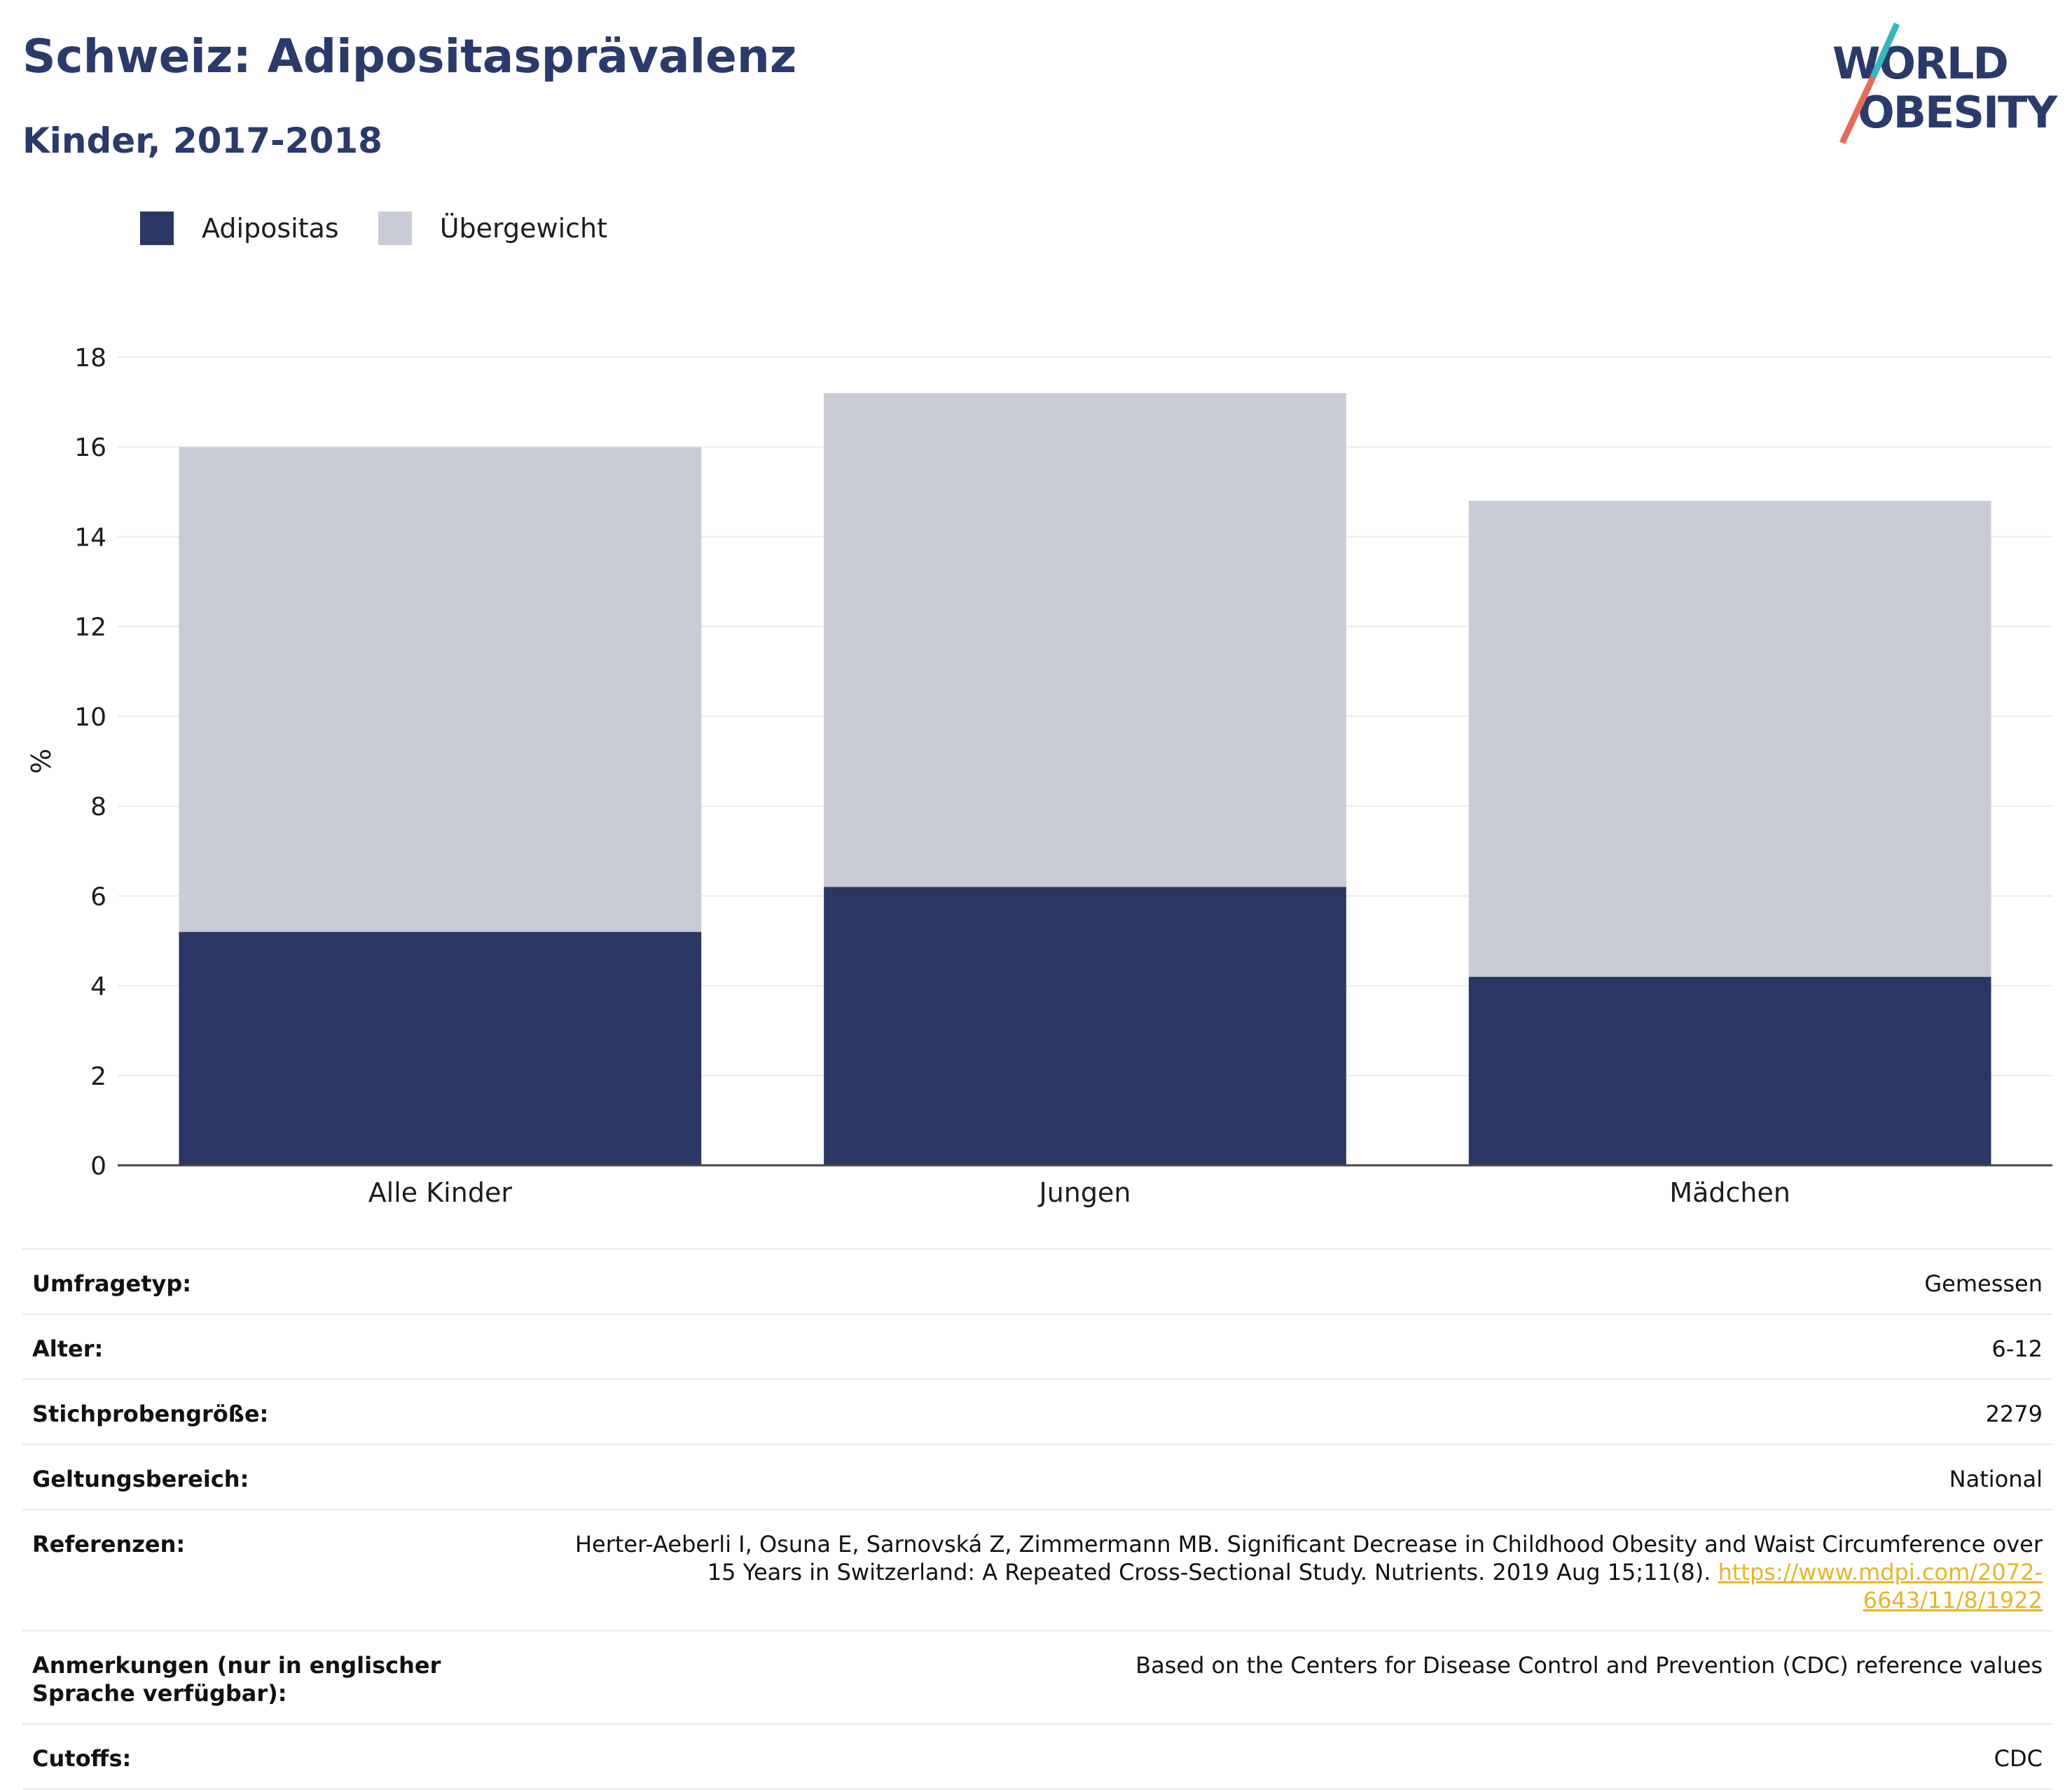 This screenshot has width=2072, height=1790. Describe the element at coordinates (90, 627) in the screenshot. I see `y-tick-label: 12` at that location.